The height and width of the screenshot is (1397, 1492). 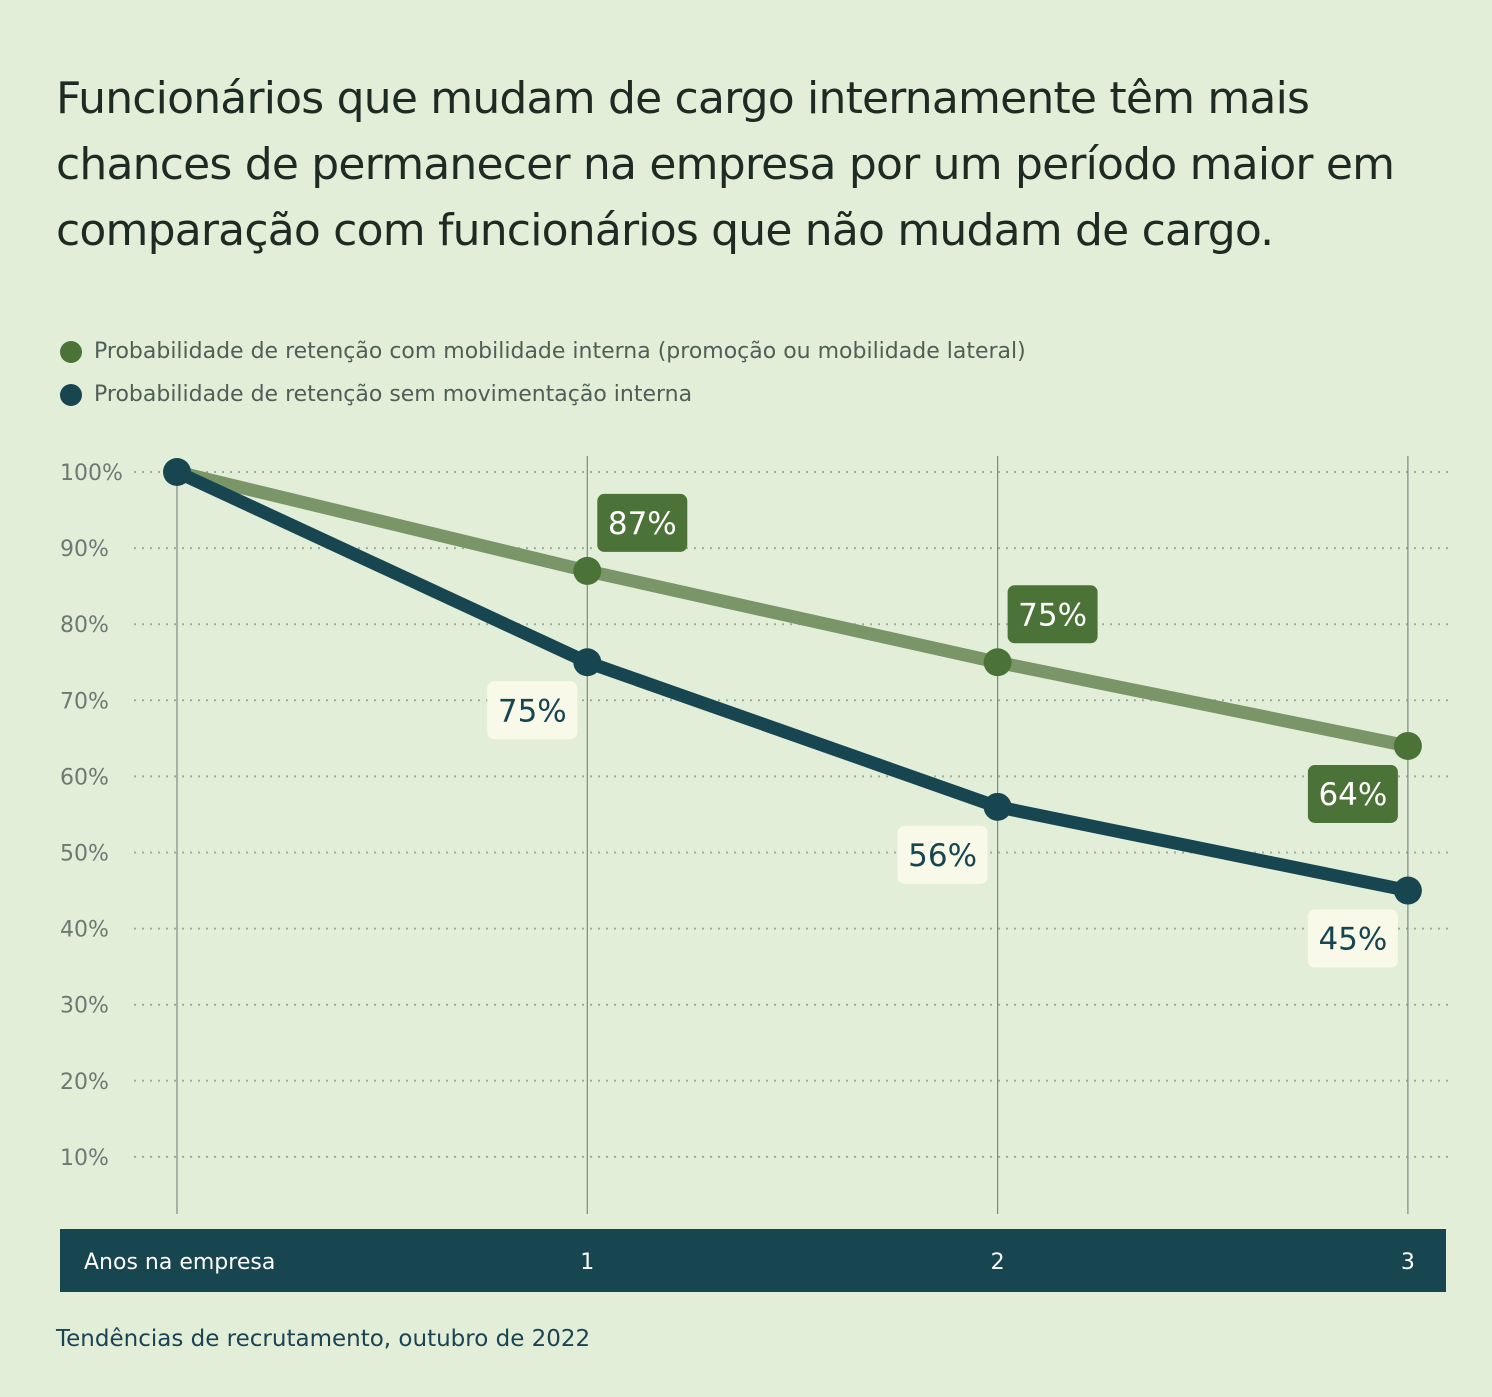 I want to click on data-label-no-mobility-year-1: 75%, so click(x=532, y=711).